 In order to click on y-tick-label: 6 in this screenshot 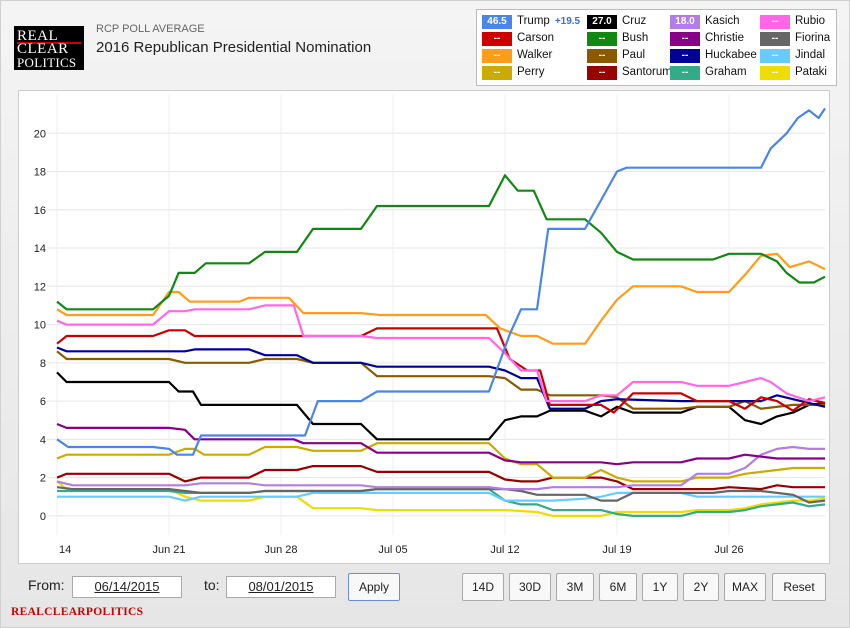, I will do `click(43, 402)`.